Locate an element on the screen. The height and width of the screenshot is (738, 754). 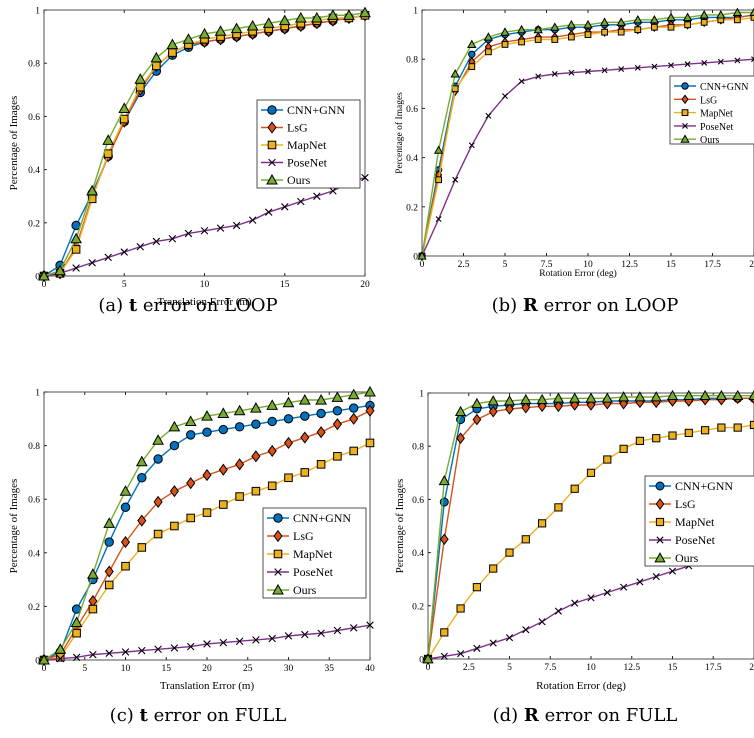
x-tick-label: 17.5 is located at coordinates (713, 668).